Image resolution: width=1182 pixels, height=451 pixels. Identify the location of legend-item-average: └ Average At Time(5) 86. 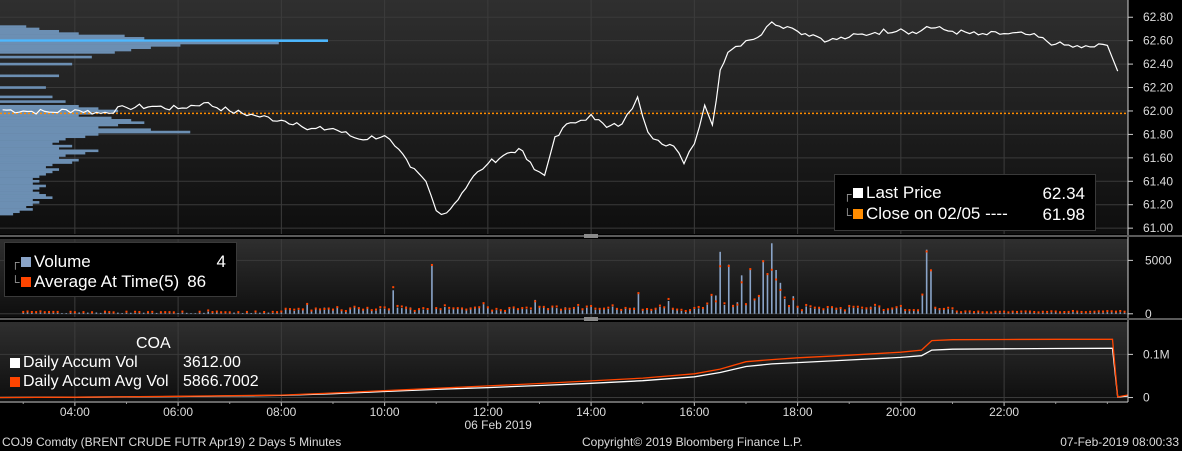
(109, 281).